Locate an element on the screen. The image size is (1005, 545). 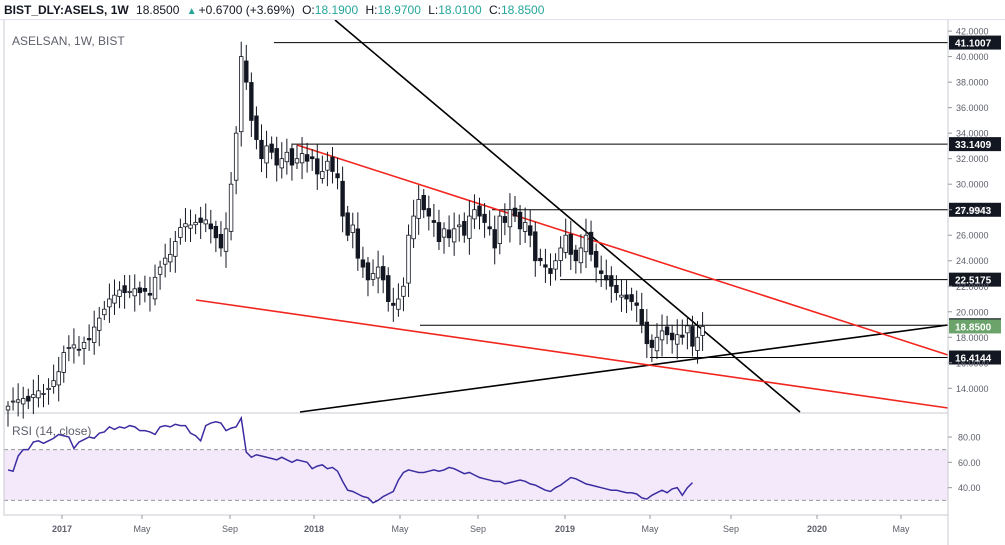
low-value: 18.0100 is located at coordinates (460, 10).